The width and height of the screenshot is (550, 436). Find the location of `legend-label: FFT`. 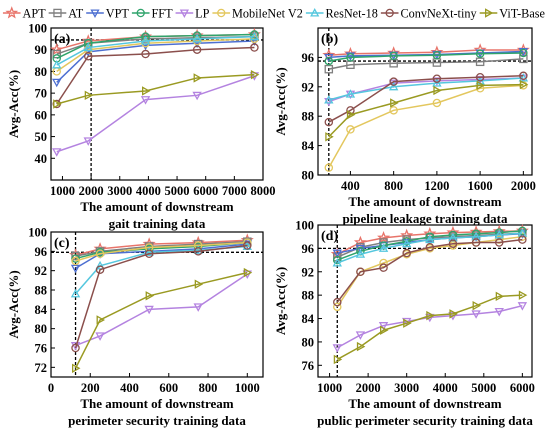

legend-label: FFT is located at coordinates (162, 13).